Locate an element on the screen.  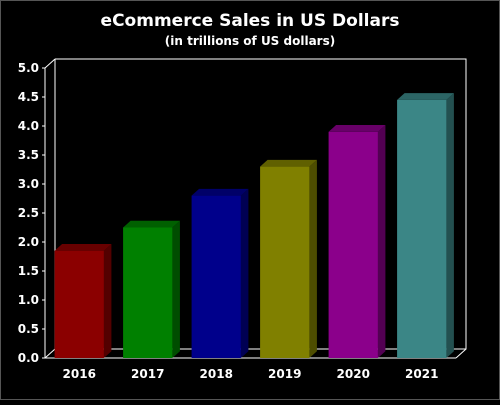
y-tick-label: 1.0 is located at coordinates (28, 300).